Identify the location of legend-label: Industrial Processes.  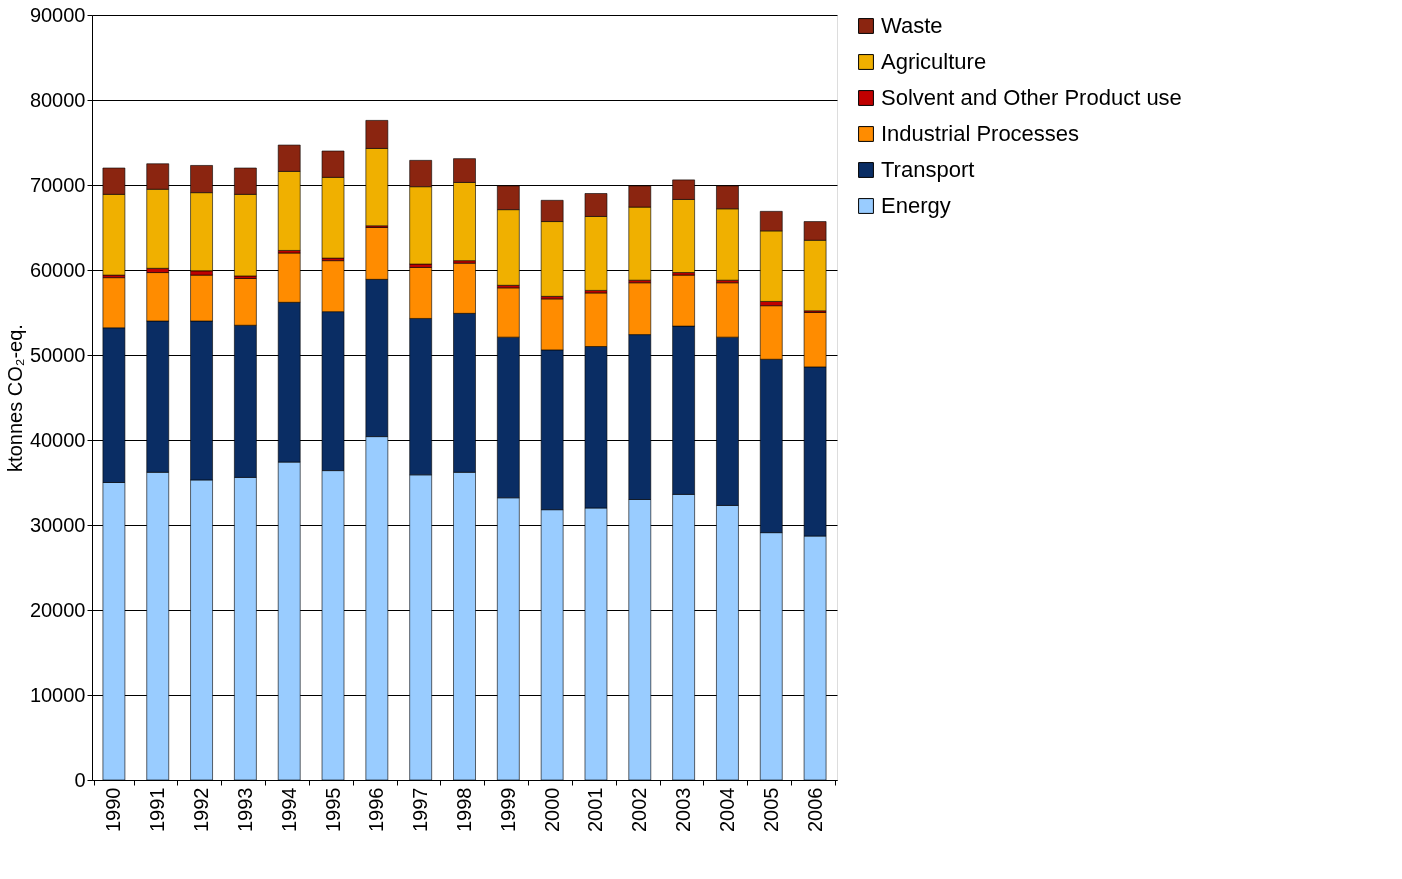
(980, 133).